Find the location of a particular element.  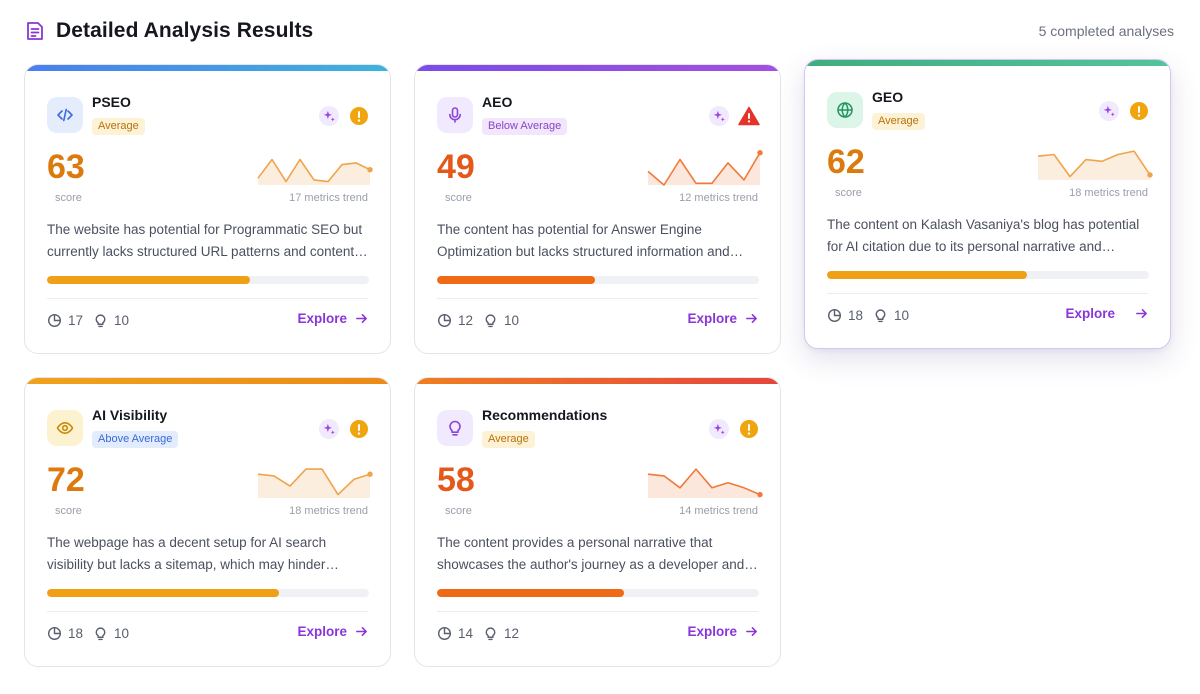

card-title: AEO is located at coordinates (497, 102).